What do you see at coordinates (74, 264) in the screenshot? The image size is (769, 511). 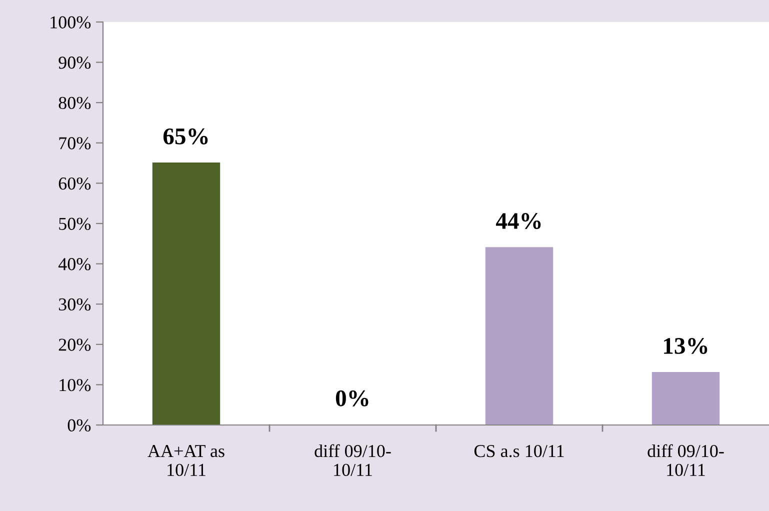 I see `y-tick-label: 40%` at bounding box center [74, 264].